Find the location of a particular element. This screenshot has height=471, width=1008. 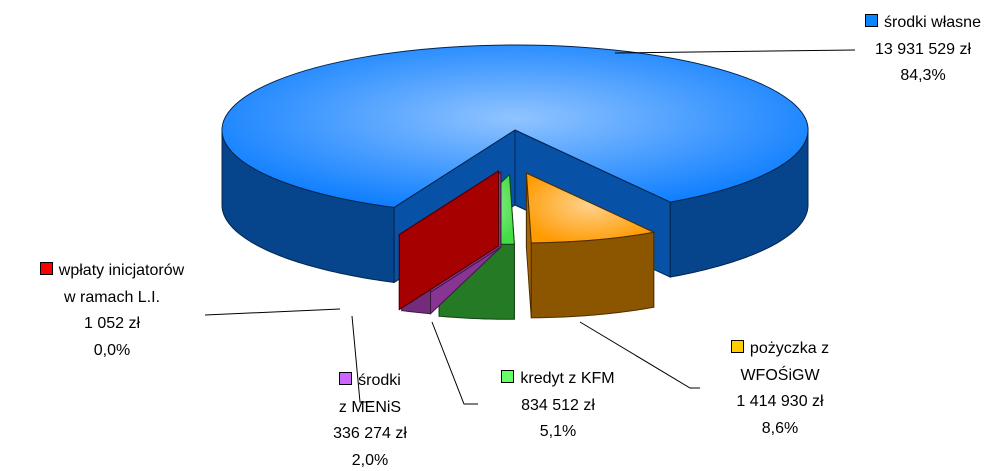

amount-label: 834 512 zł is located at coordinates (558, 405).